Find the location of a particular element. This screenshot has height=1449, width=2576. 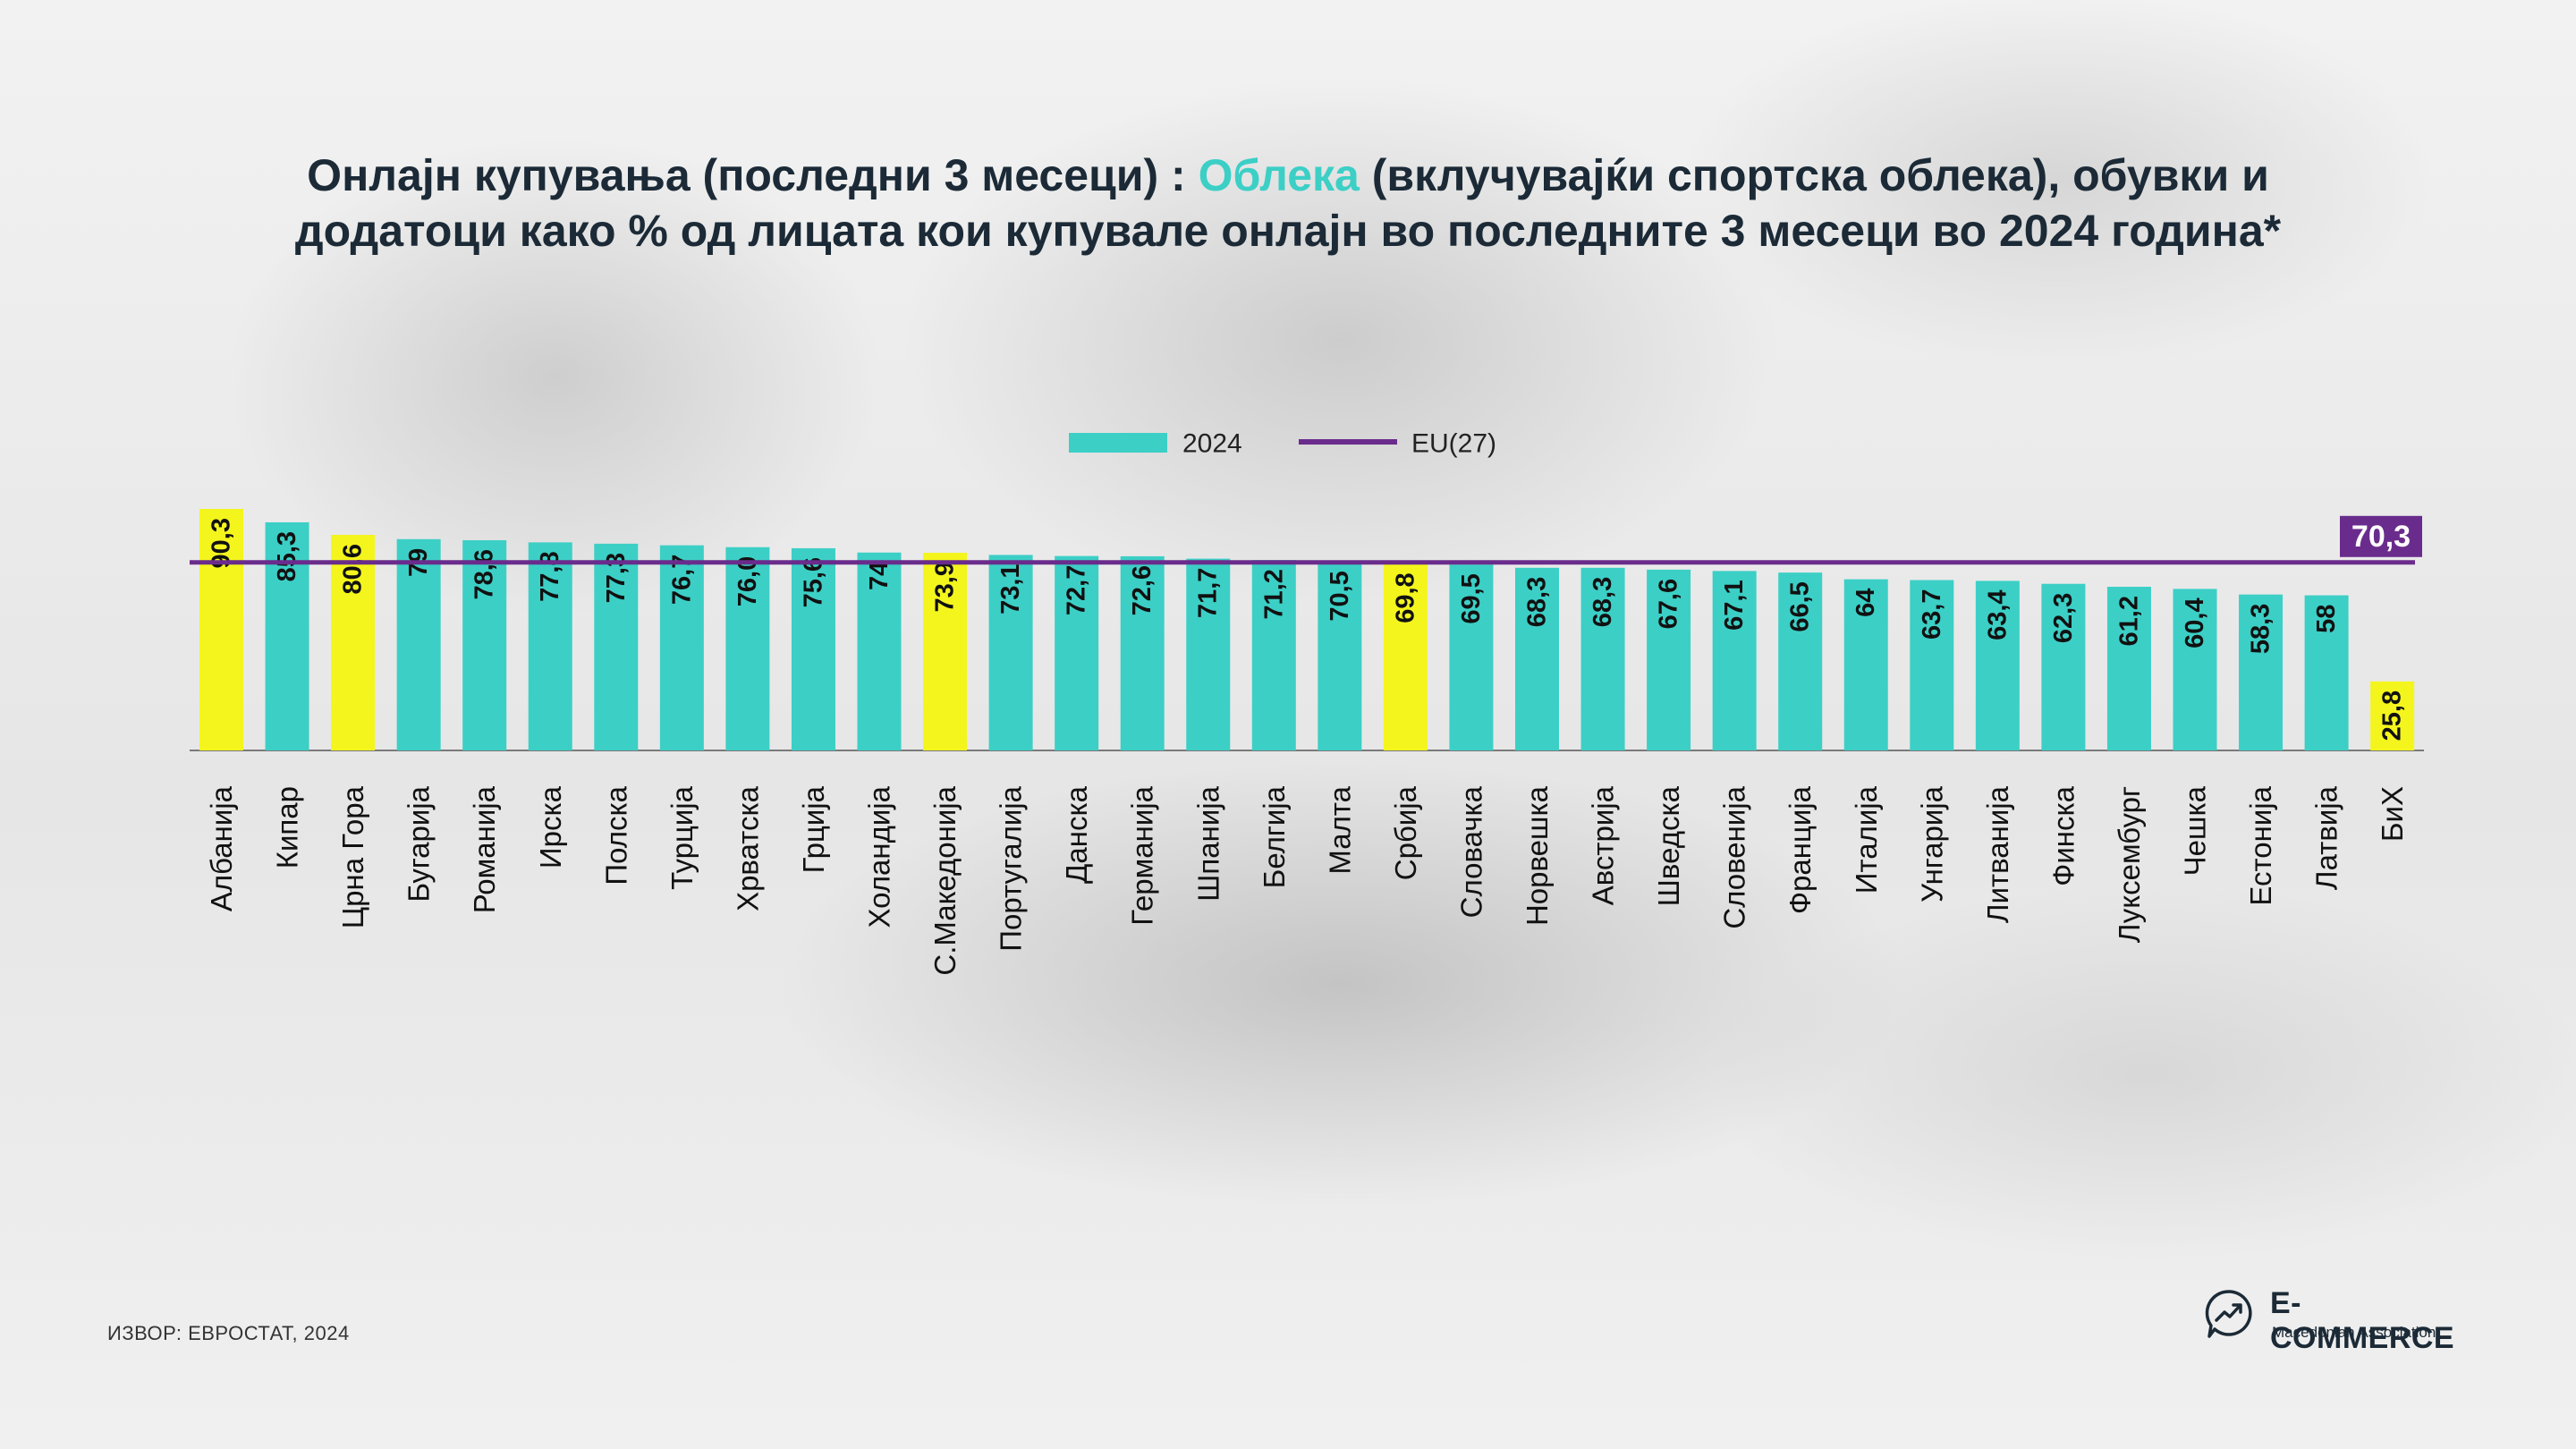

eu-value-label: 70,3 is located at coordinates (2381, 537).